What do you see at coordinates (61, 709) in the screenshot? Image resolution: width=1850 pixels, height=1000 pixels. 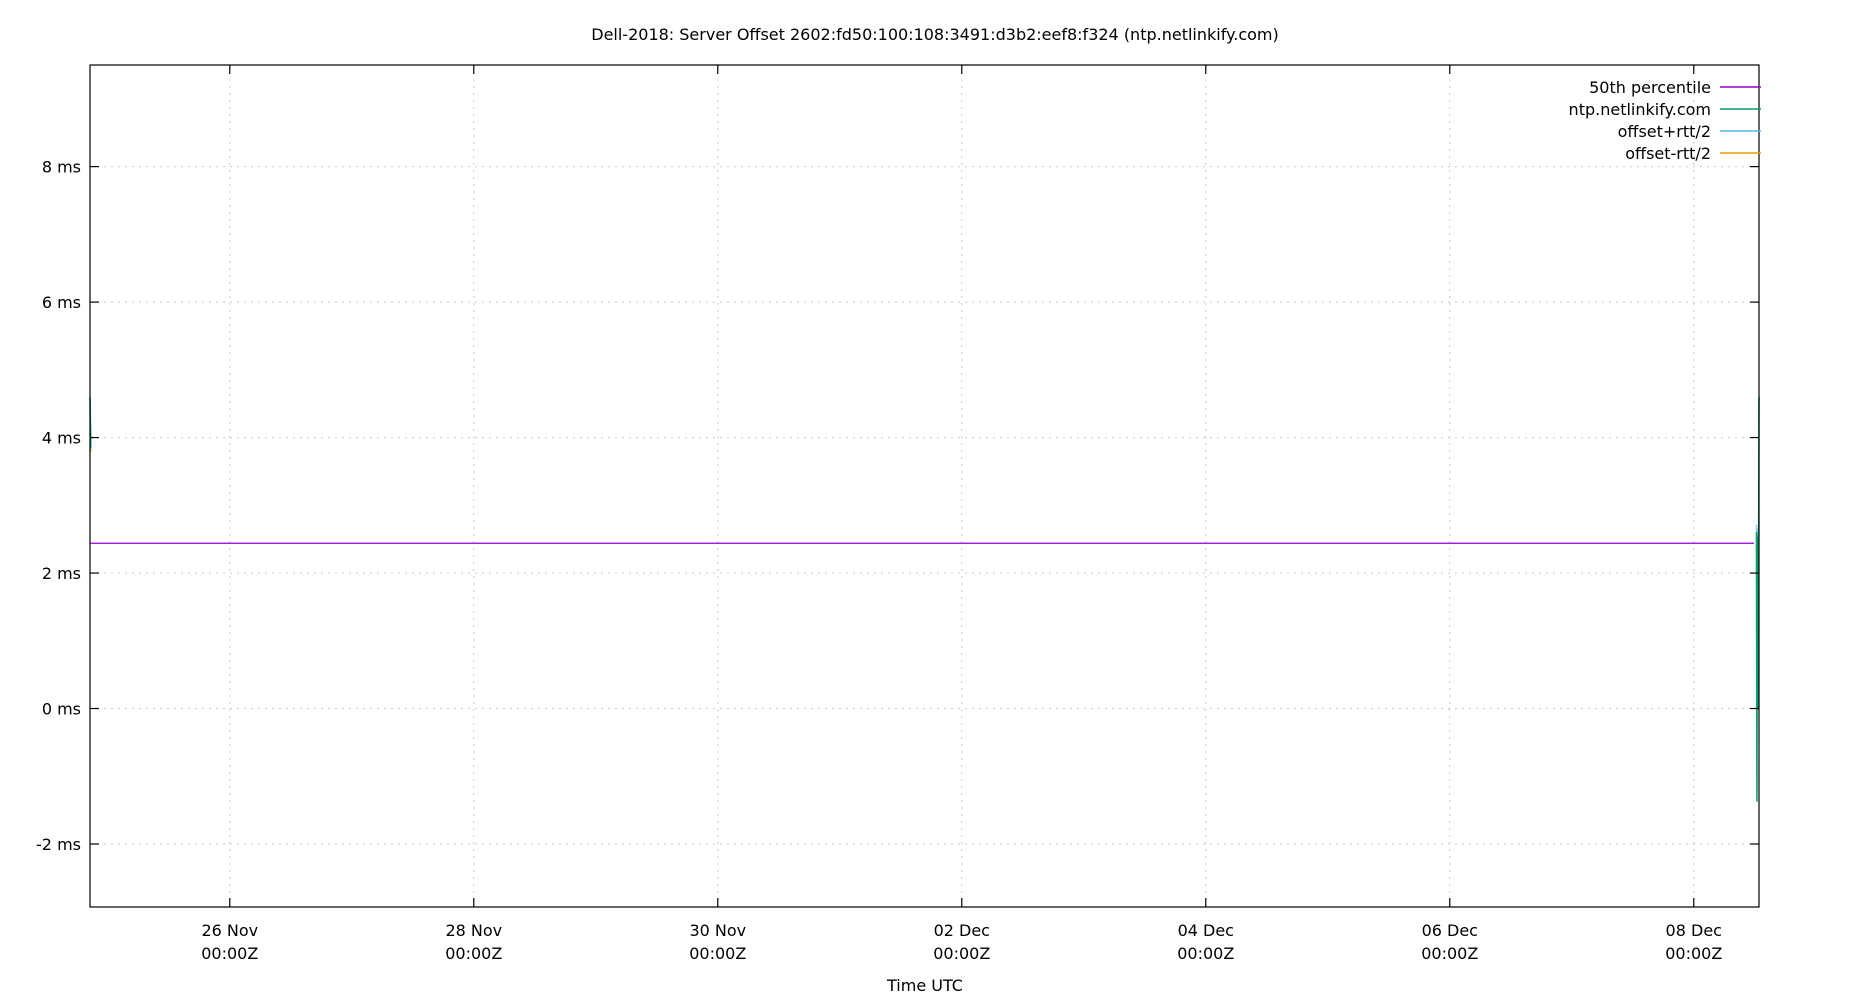 I see `y-tick-label: 0 ms` at bounding box center [61, 709].